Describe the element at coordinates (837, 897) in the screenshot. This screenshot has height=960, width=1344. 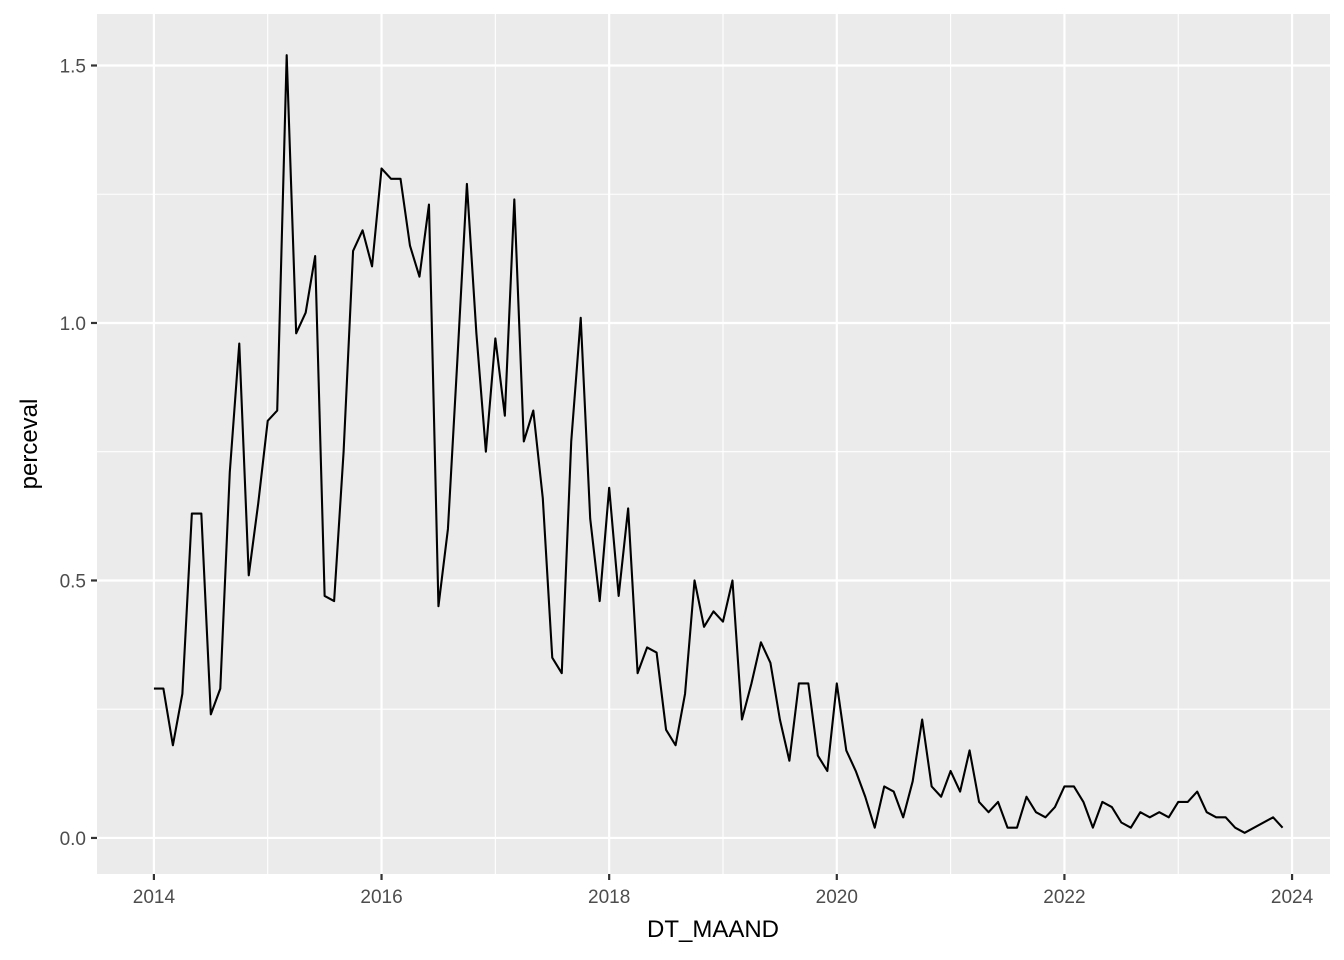
I see `x-tick-label: 2020` at that location.